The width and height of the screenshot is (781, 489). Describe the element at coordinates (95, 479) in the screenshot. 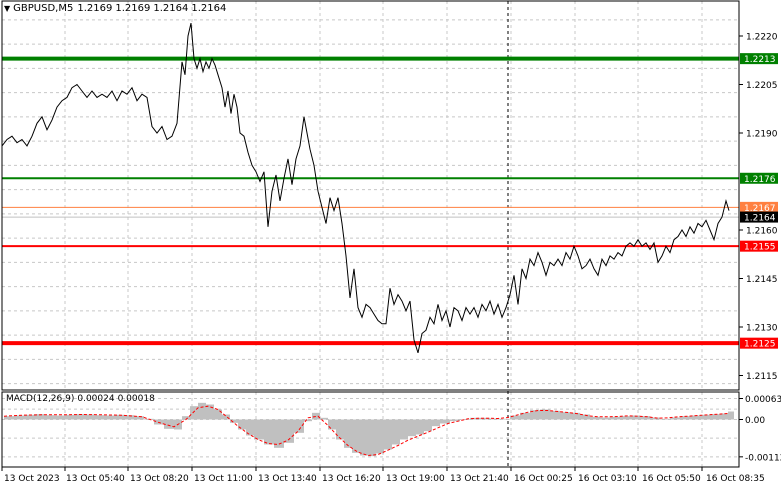

I see `time-axis-label: 13 Oct 05:40` at that location.